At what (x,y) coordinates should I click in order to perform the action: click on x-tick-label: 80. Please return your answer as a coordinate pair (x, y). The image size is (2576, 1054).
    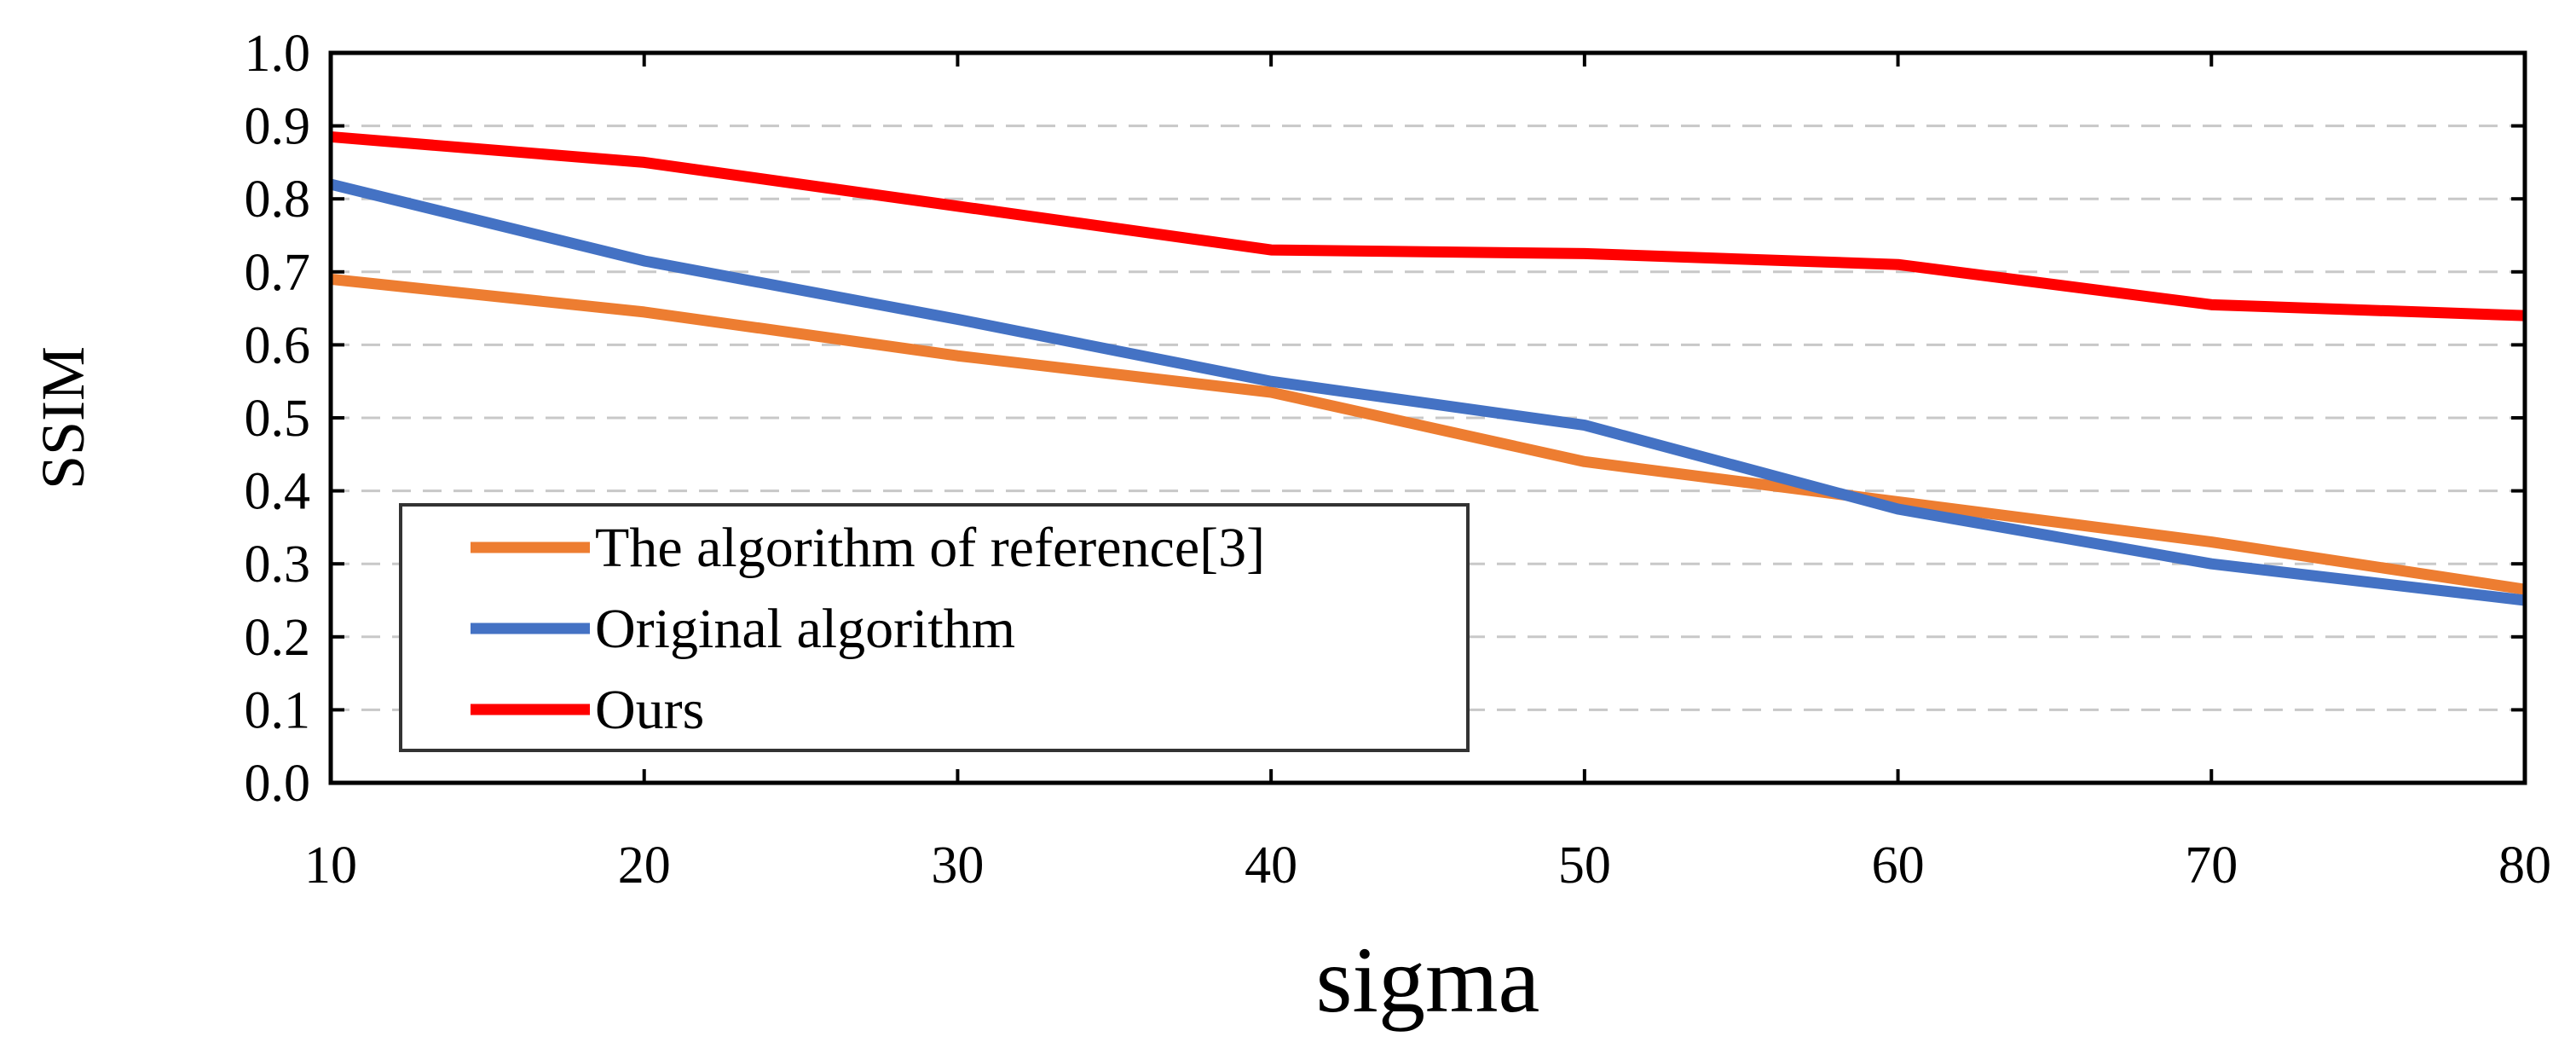
    Looking at the image, I should click on (2524, 866).